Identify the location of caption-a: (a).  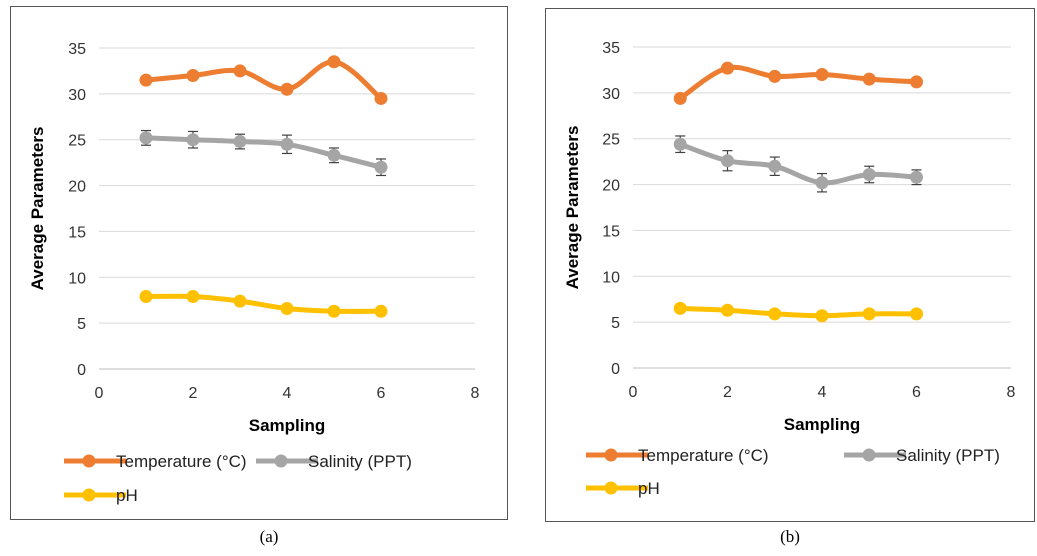
(269, 536).